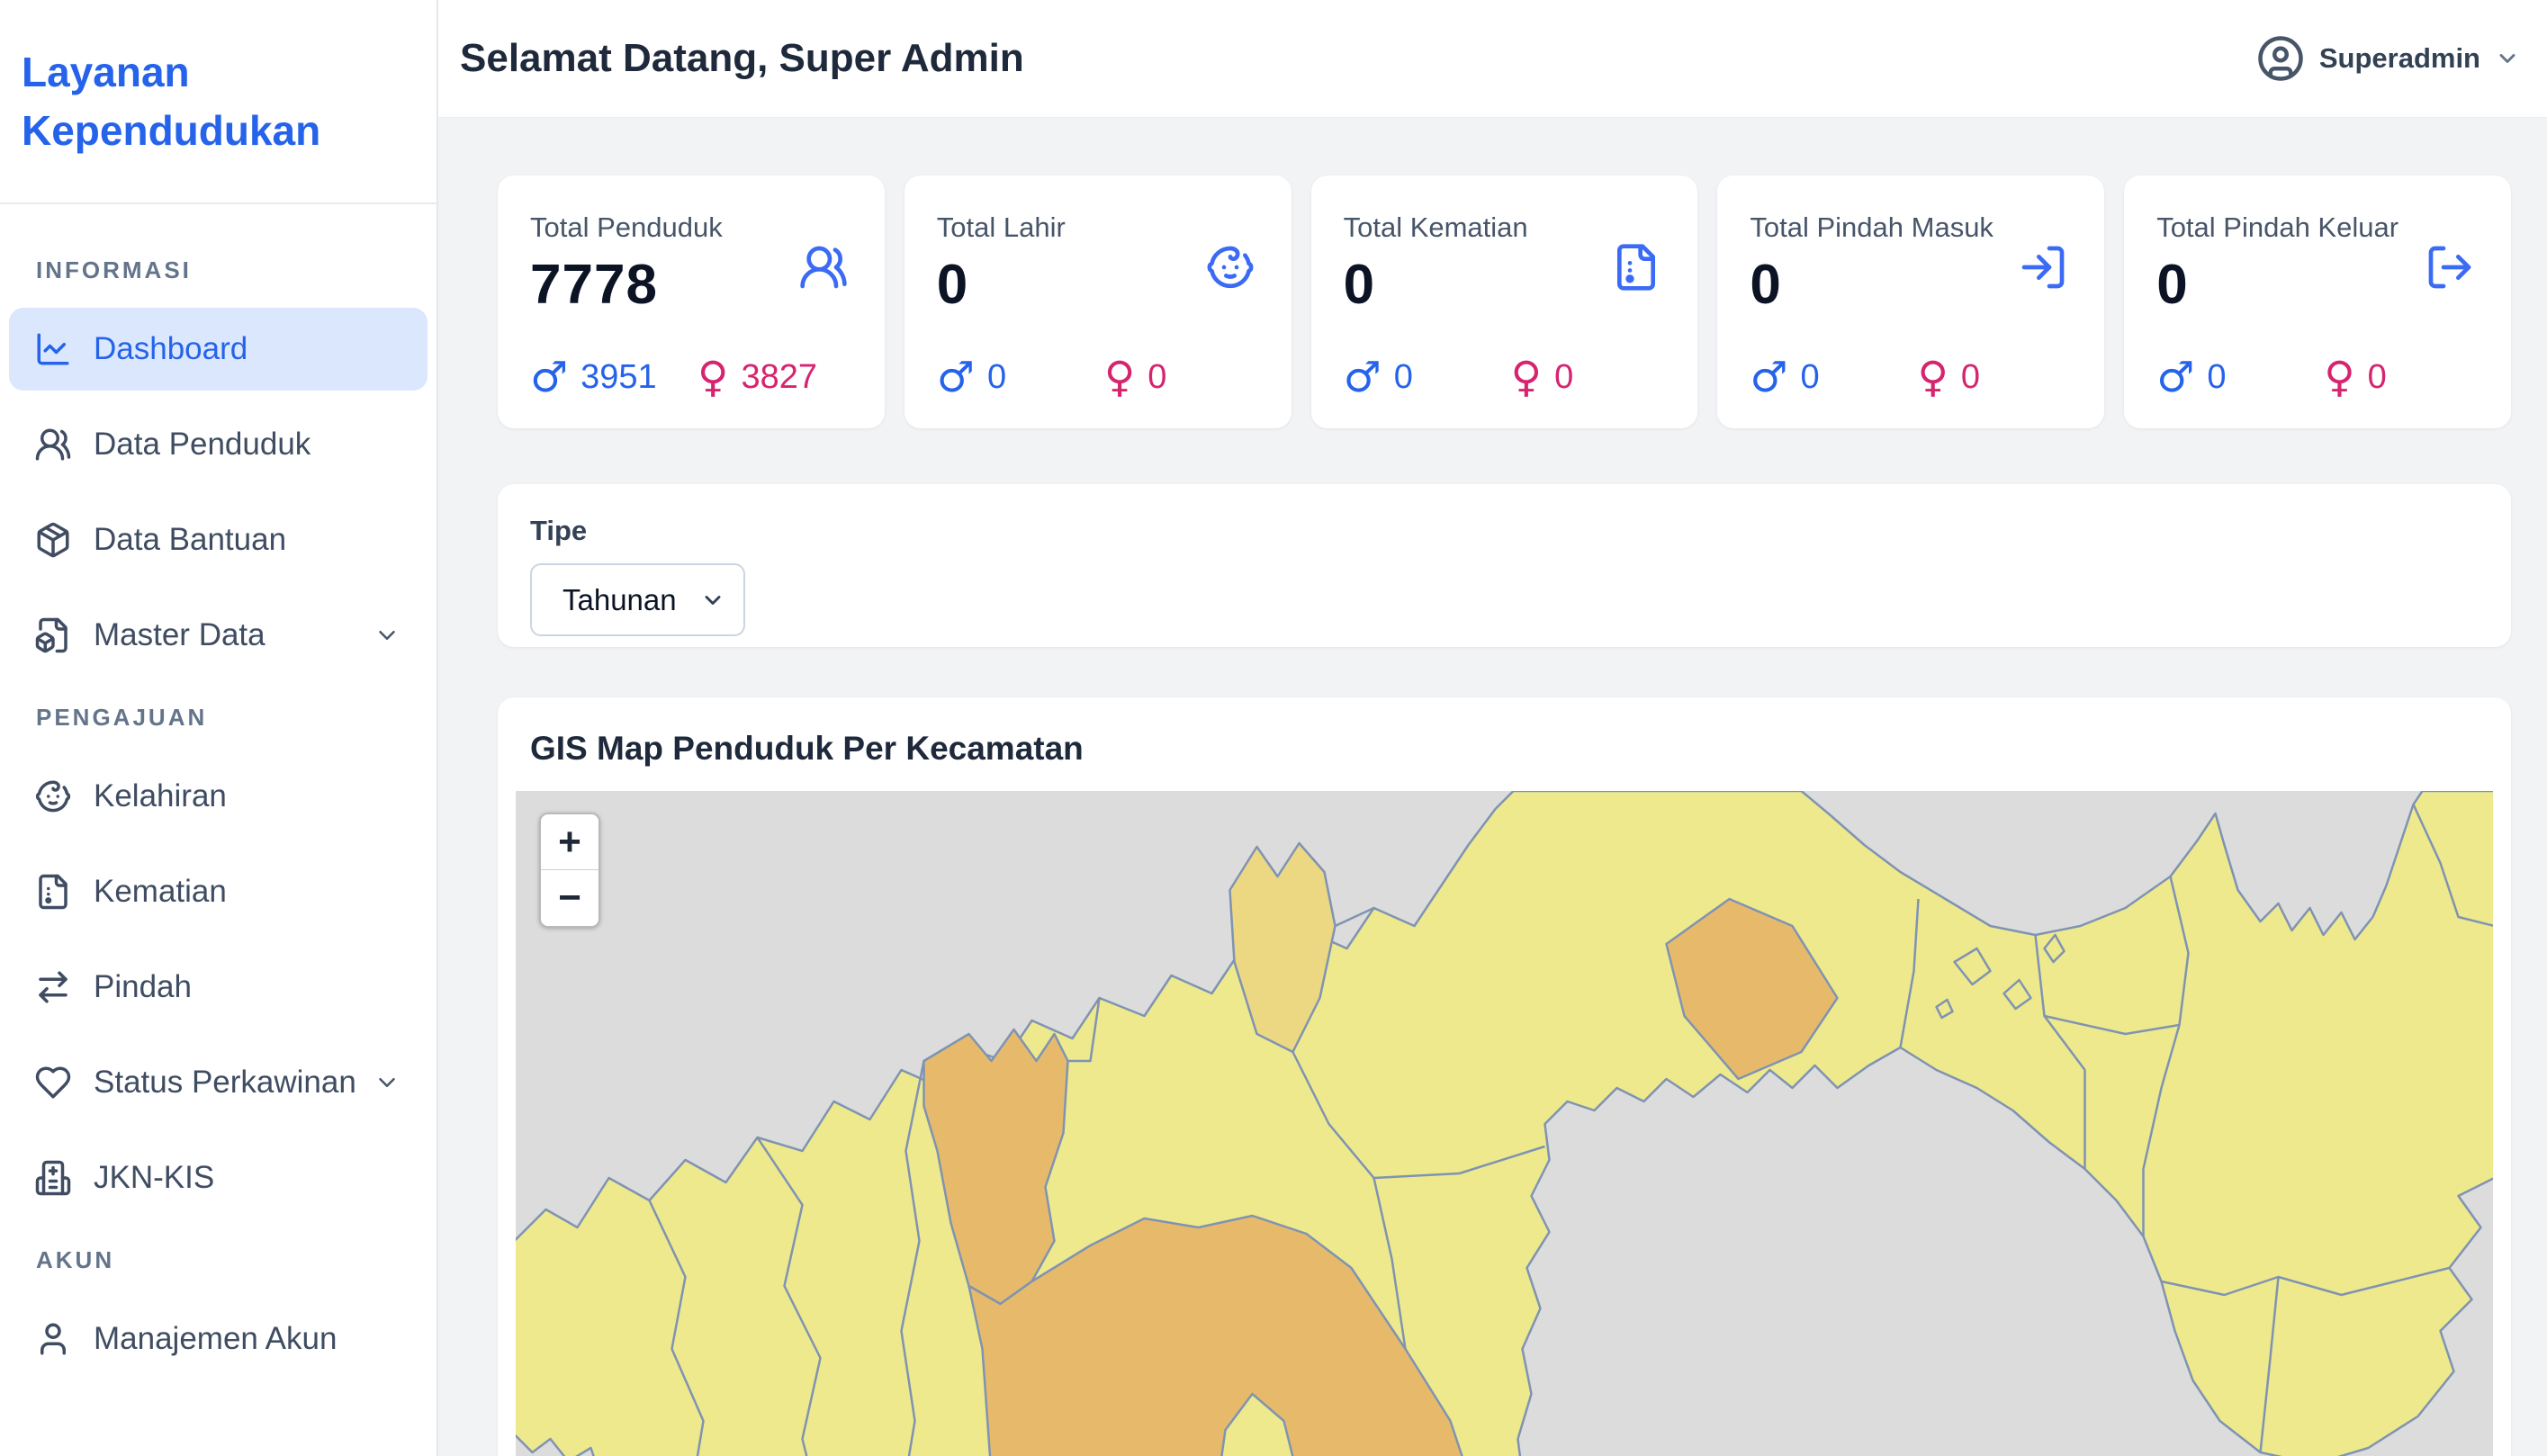 This screenshot has width=2547, height=1456. I want to click on sidebar-item-pindah: Pindah, so click(219, 987).